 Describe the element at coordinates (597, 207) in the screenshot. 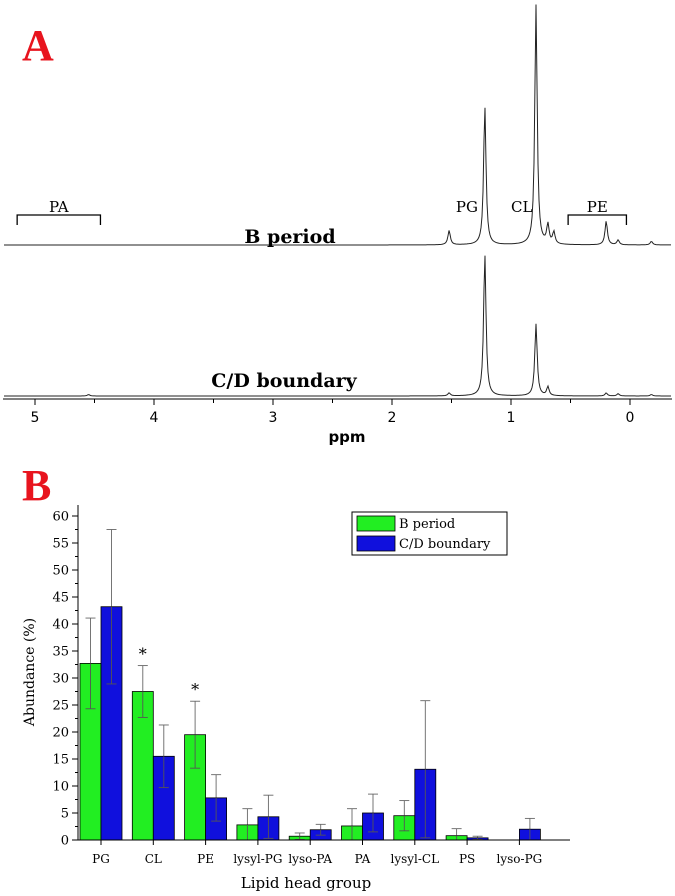

I see `pe-annotation: PE` at that location.